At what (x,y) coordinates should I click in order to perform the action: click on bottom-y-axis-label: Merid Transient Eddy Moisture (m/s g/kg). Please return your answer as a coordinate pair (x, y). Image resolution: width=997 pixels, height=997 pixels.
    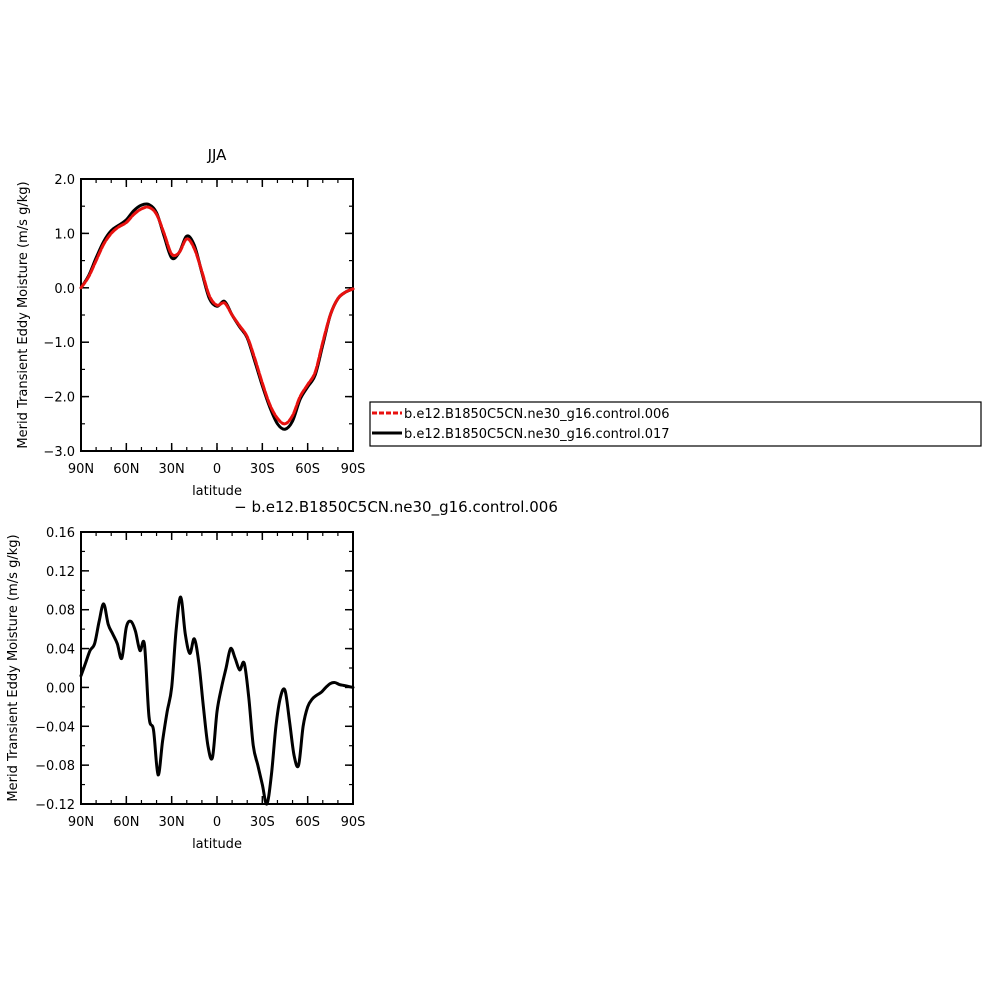
    Looking at the image, I should click on (13, 667).